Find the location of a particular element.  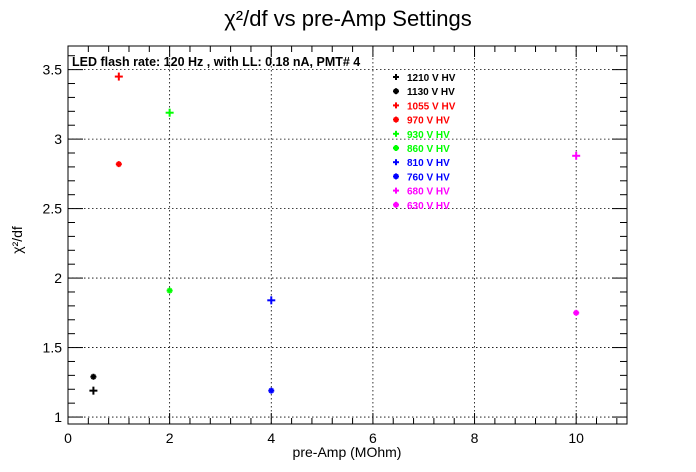

x-tick-label: 10 is located at coordinates (576, 438).